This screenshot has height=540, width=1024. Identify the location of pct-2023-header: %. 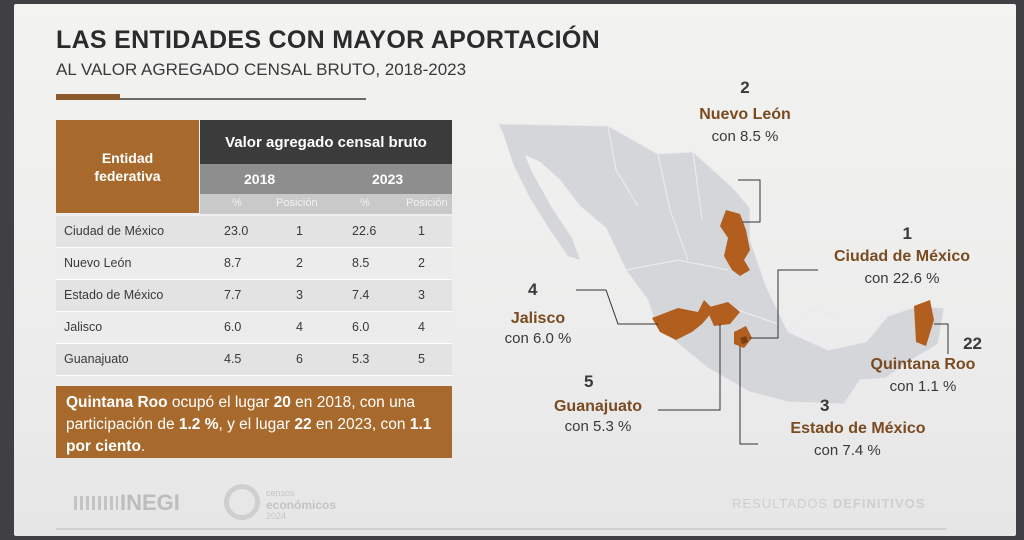
(365, 203).